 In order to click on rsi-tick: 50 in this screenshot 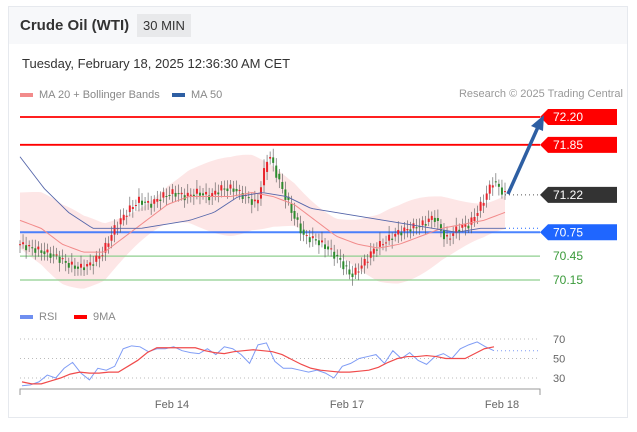, I will do `click(559, 360)`.